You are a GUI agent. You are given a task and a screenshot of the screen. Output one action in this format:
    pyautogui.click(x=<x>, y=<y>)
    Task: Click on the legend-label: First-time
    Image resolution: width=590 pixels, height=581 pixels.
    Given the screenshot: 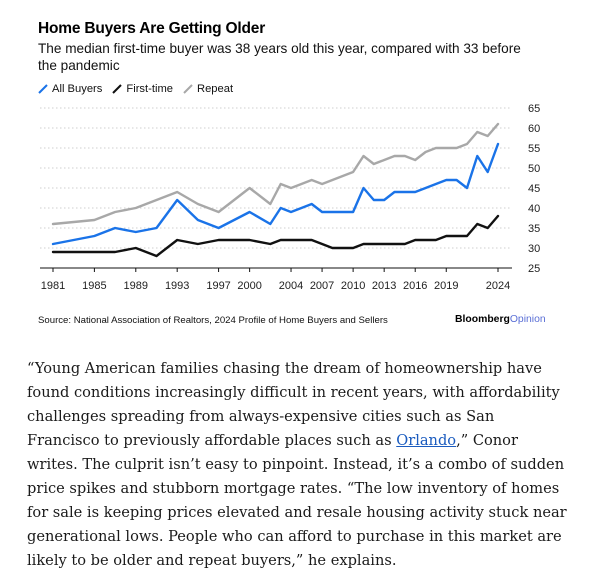 What is the action you would take?
    pyautogui.click(x=149, y=89)
    